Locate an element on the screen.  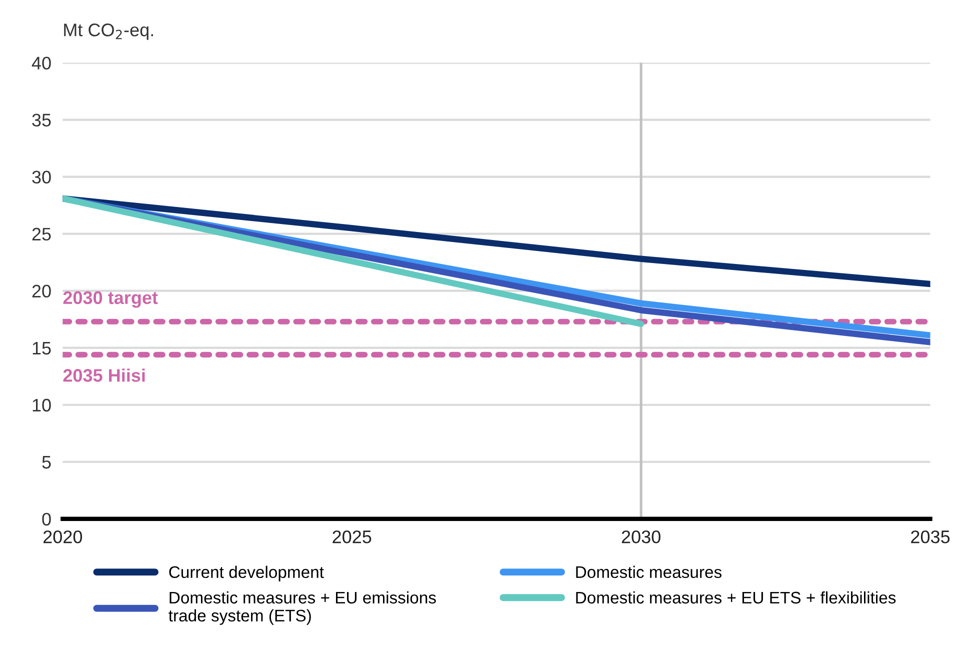
x-tick-label: 2035 is located at coordinates (930, 537).